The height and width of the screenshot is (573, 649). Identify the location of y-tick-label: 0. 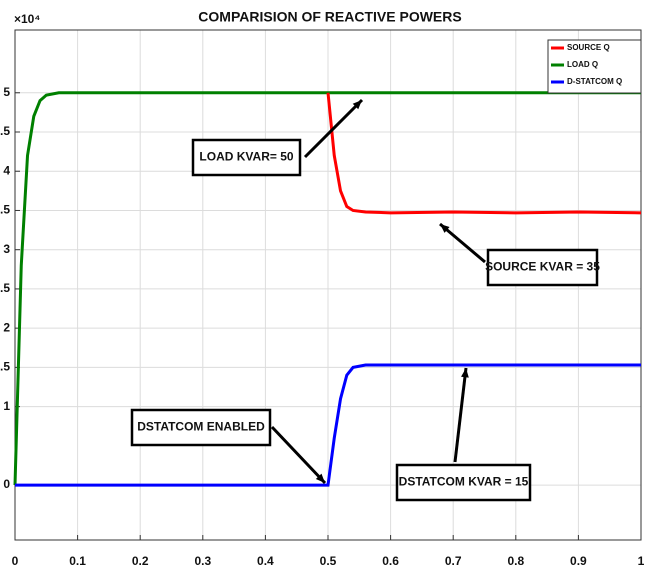
(6, 484).